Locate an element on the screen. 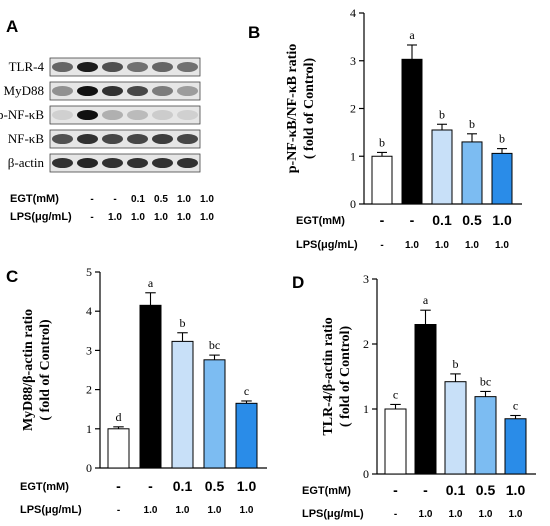  y-tick-label: 4 is located at coordinates (353, 13).